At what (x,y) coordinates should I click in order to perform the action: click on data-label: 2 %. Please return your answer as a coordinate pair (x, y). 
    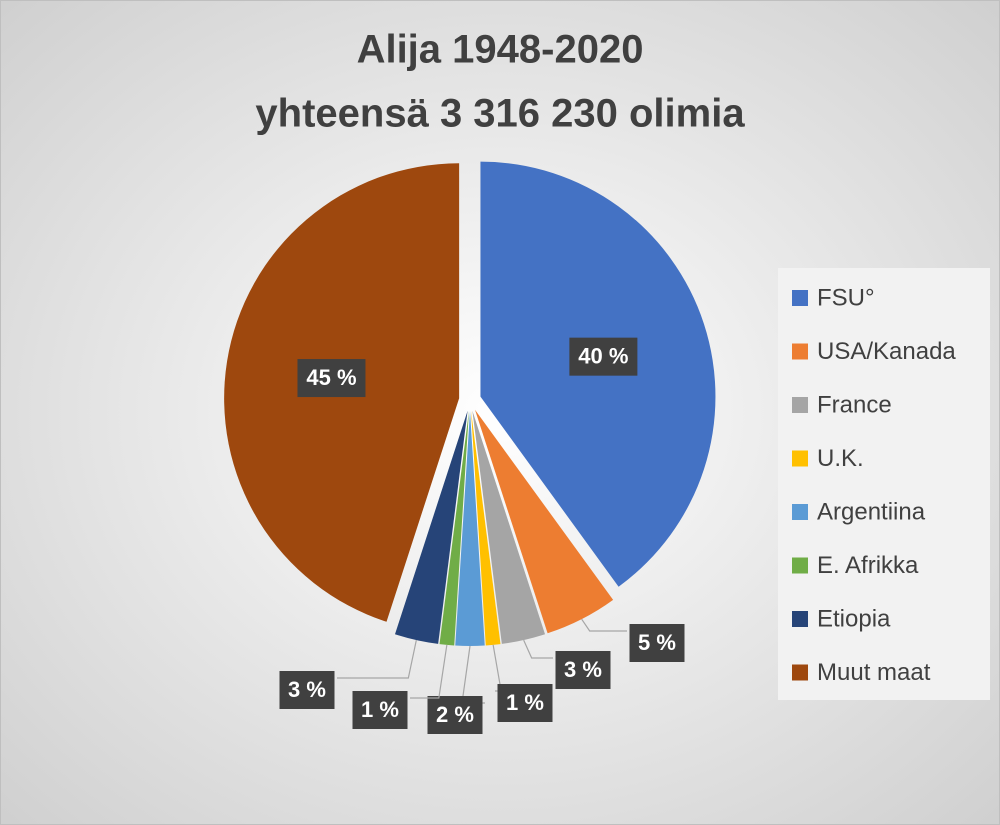
    Looking at the image, I should click on (455, 714).